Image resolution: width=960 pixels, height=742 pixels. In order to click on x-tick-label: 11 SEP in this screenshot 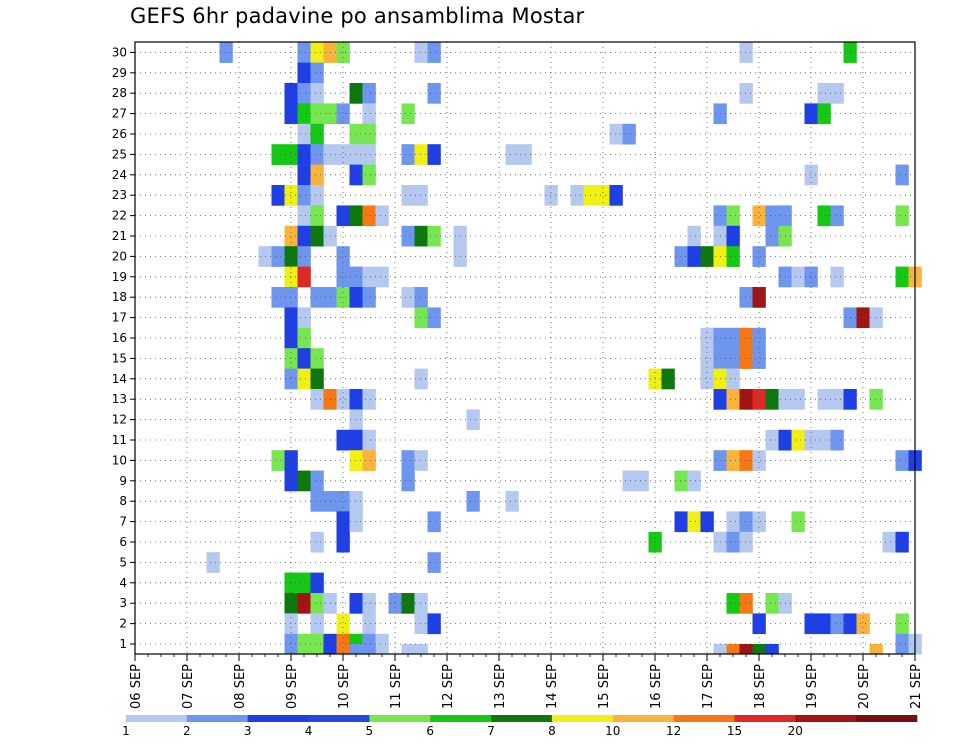, I will do `click(396, 686)`.